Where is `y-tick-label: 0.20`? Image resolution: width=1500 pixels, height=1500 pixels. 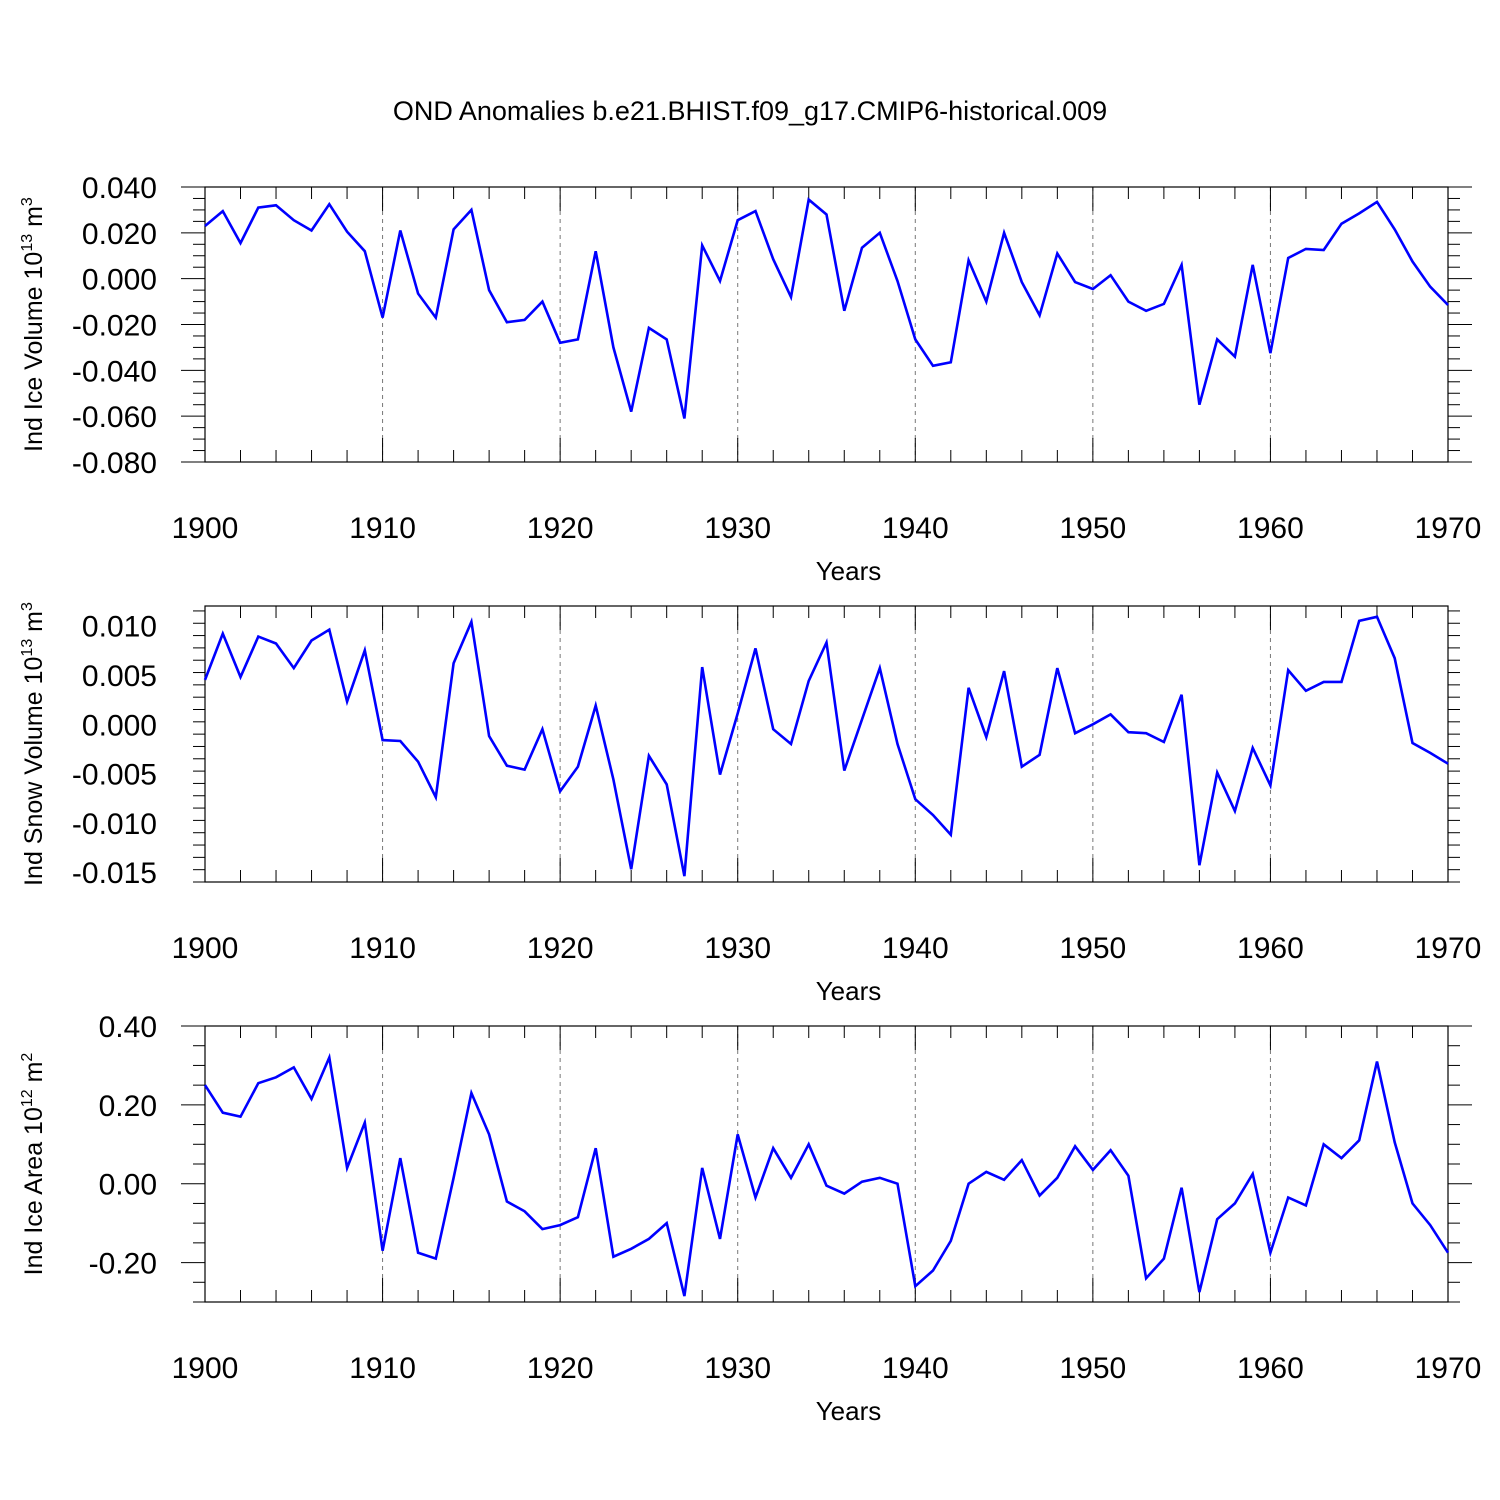 y-tick-label: 0.20 is located at coordinates (128, 1106).